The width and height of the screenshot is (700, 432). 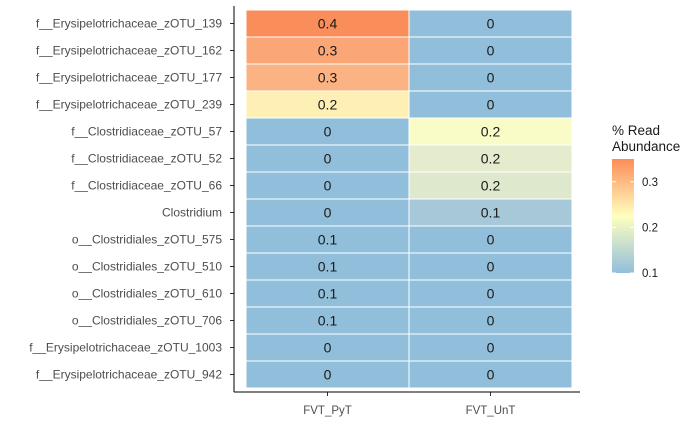 I want to click on legend-title-line-1: % Read, so click(x=636, y=130).